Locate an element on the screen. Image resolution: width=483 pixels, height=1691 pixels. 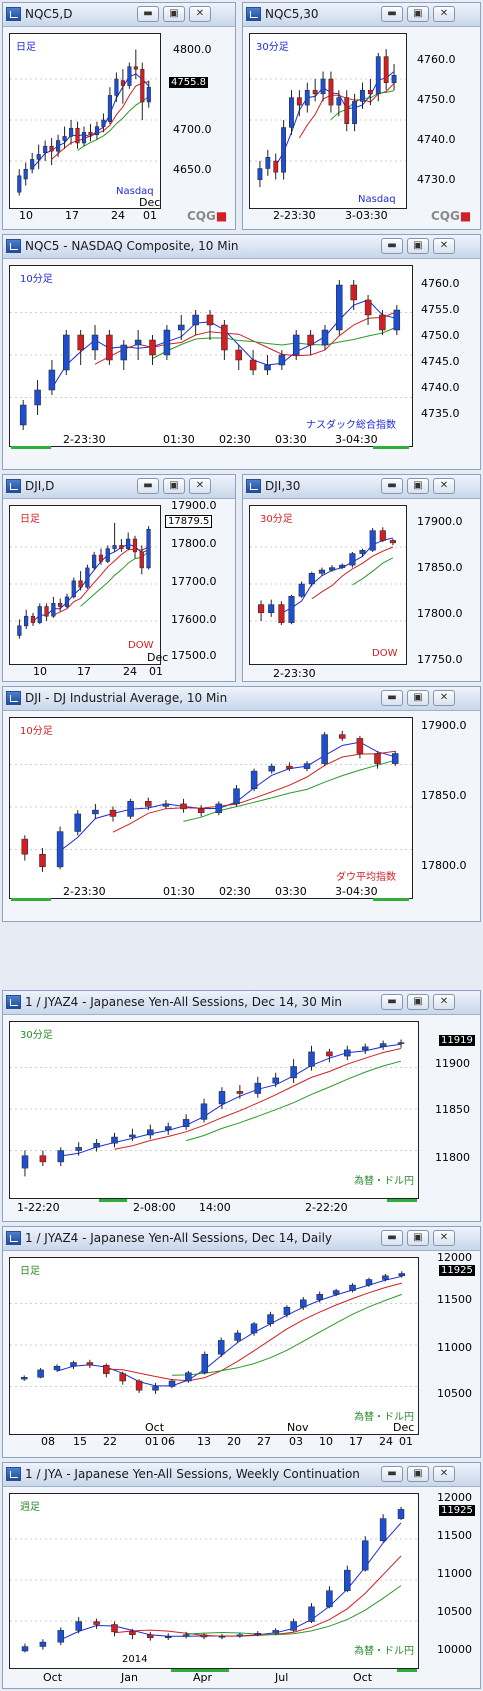
chart-plot: 10分足 ナスダック総合指数 is located at coordinates (211, 356).